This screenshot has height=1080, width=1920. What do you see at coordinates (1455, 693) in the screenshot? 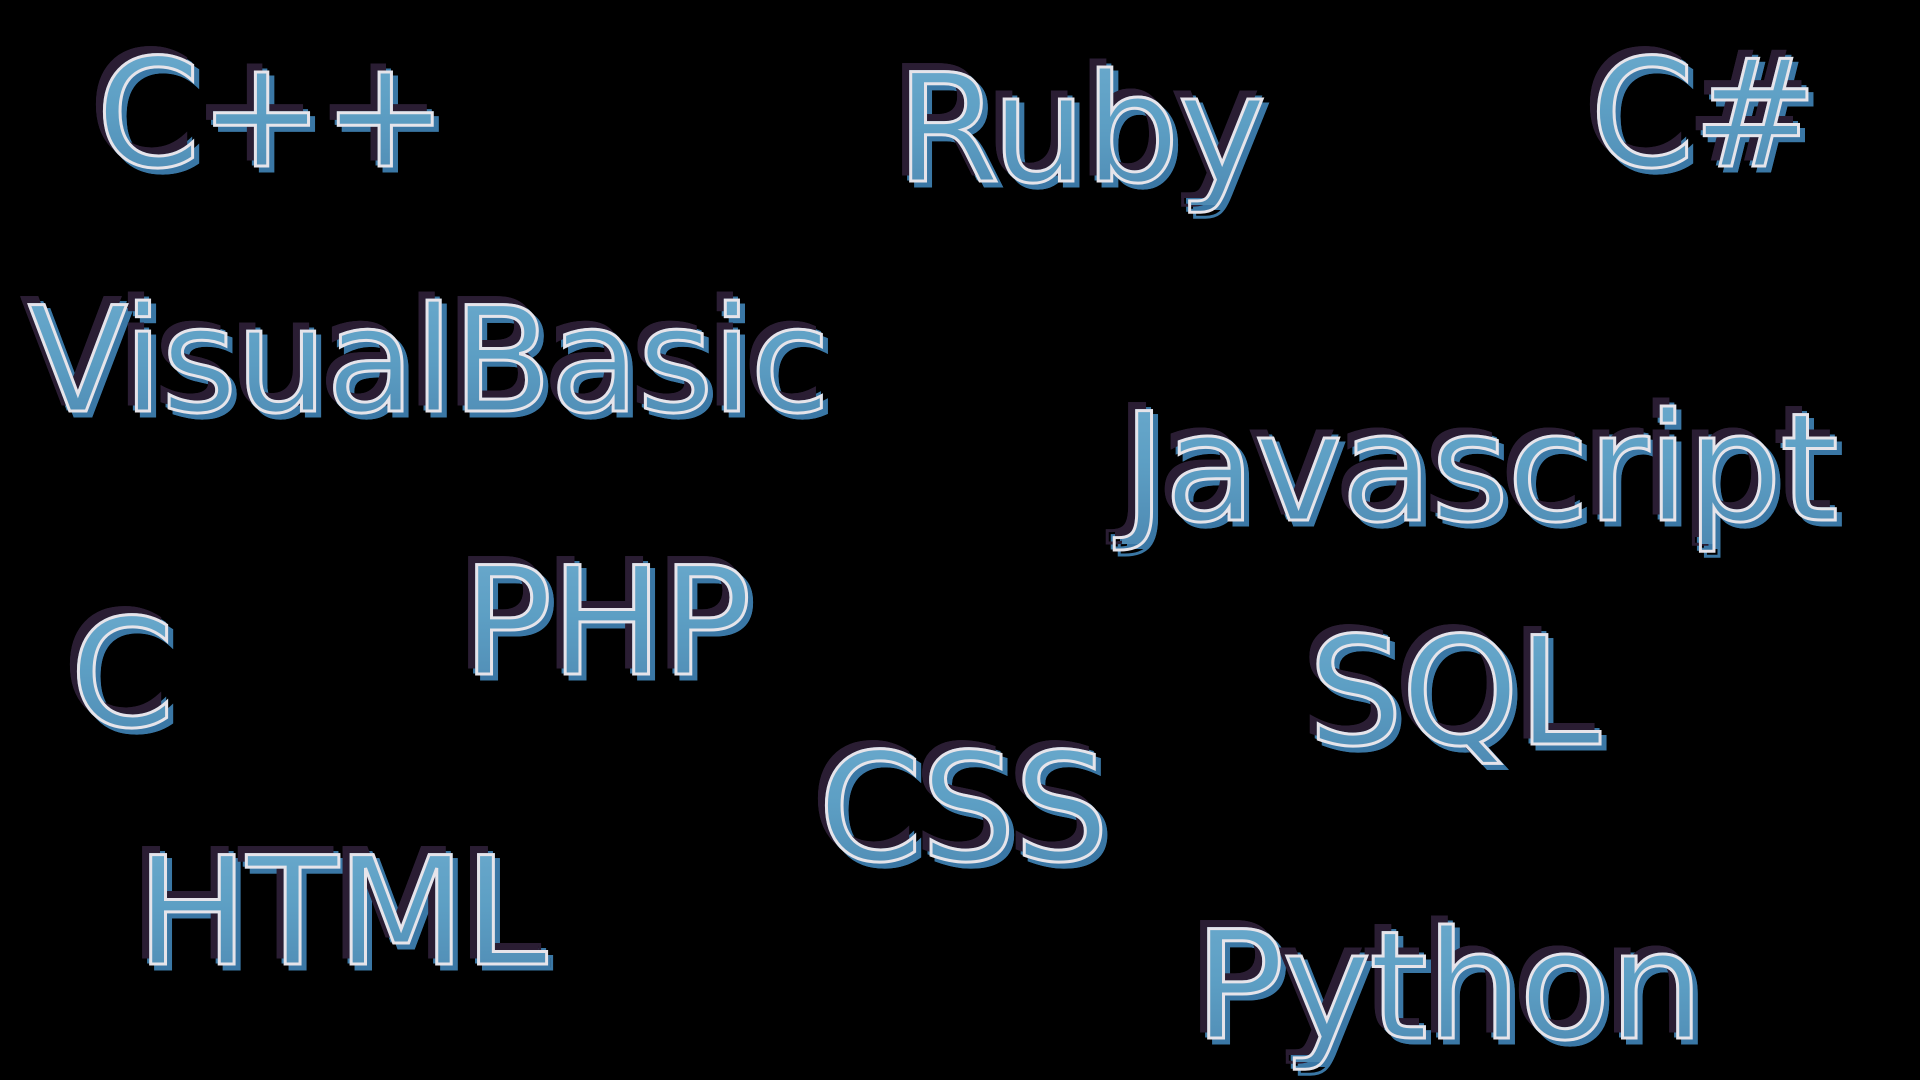
I see `word-sql: SQL` at bounding box center [1455, 693].